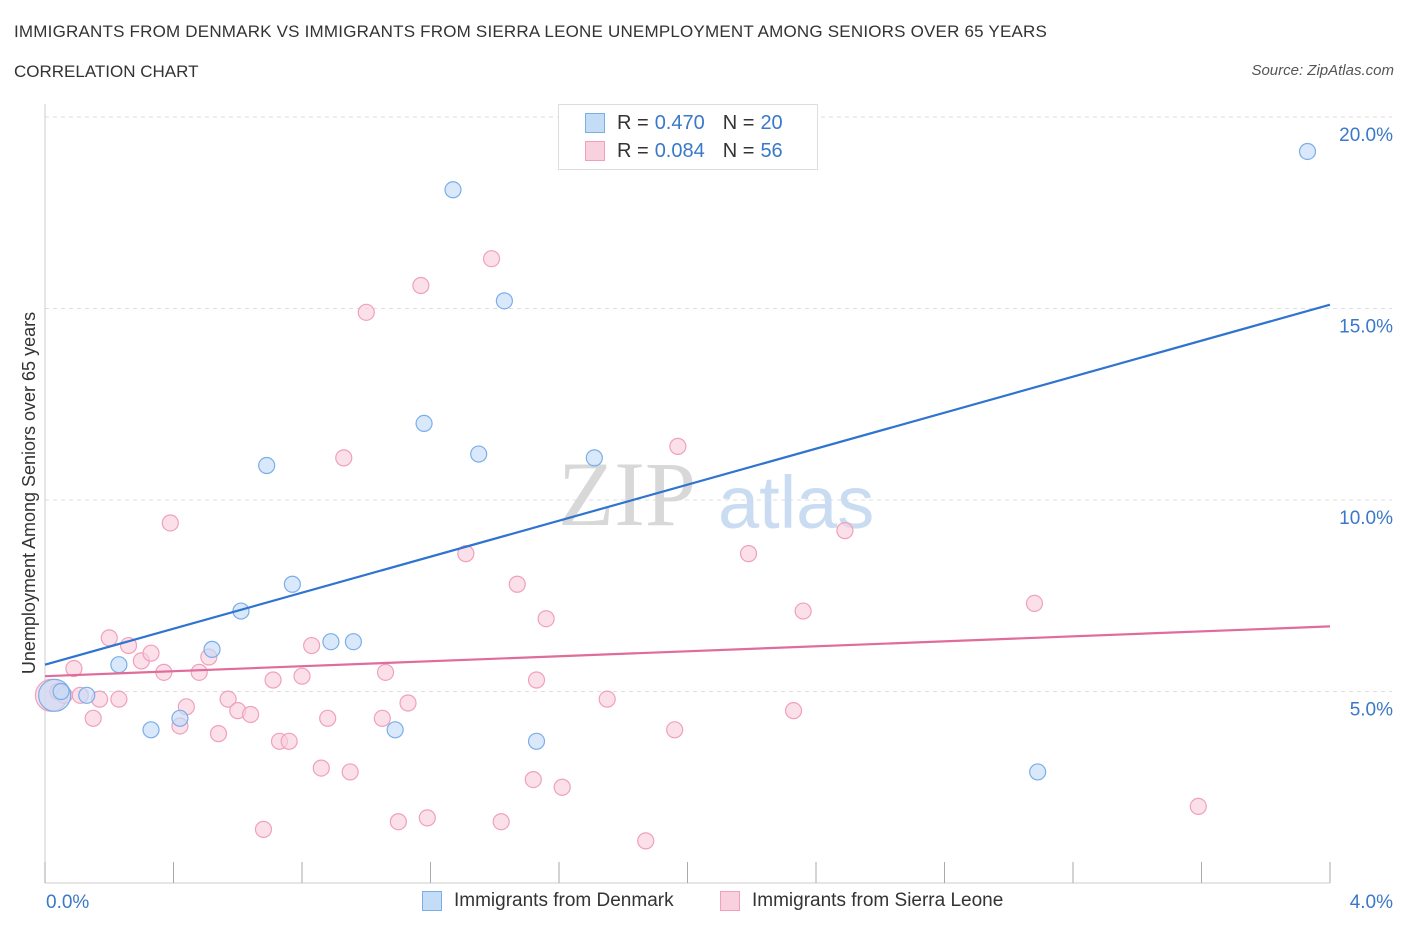  I want to click on legend-label-sierra-leone: Immigrants from Sierra Leone, so click(878, 900).